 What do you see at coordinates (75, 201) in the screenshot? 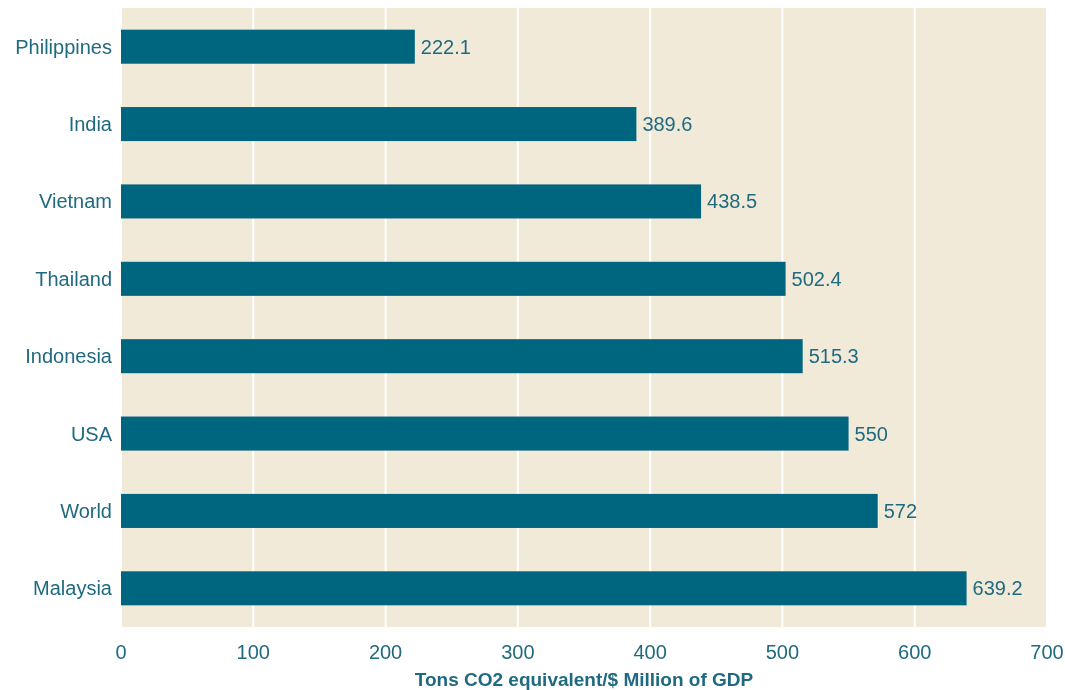
I see `y-tick-label: Vietnam` at bounding box center [75, 201].